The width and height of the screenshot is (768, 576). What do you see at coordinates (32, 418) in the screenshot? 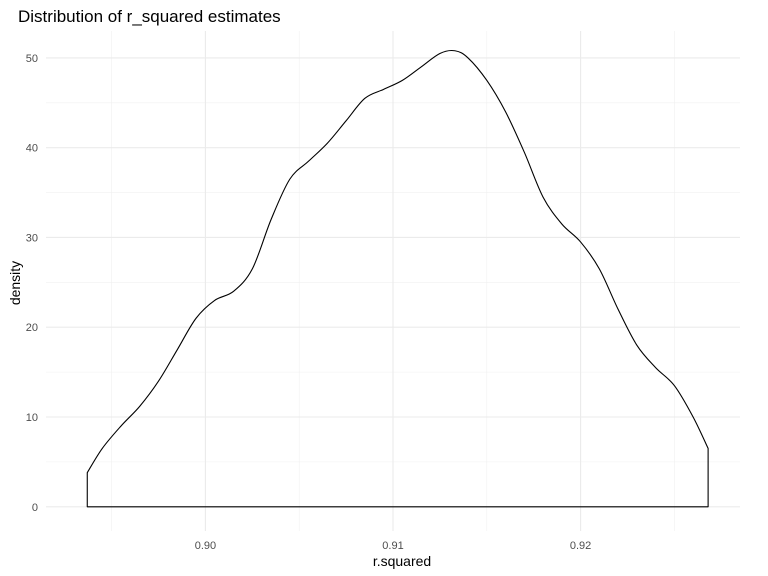
I see `y-tick-label: 10` at bounding box center [32, 418].